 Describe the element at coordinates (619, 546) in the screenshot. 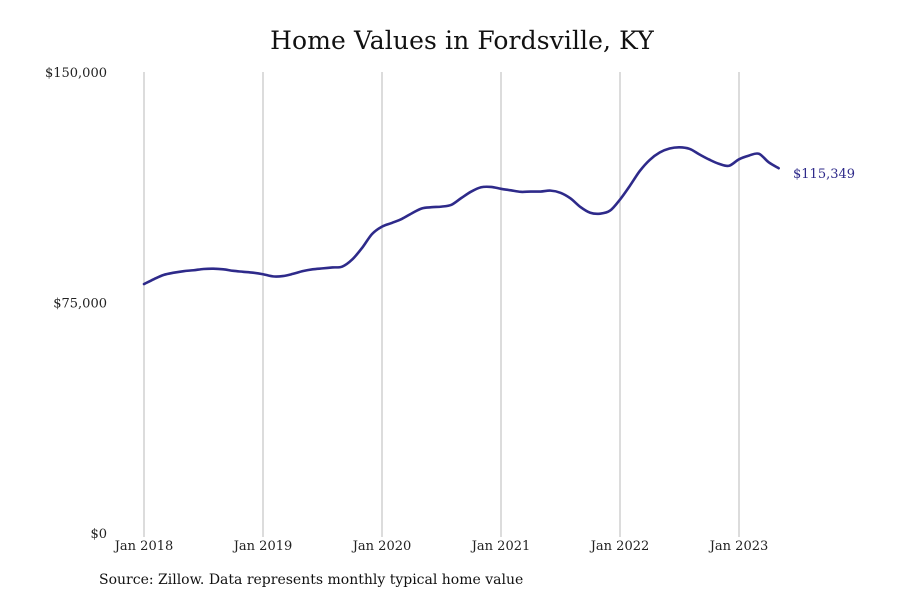

I see `x-tick-label: Jan 2022` at that location.